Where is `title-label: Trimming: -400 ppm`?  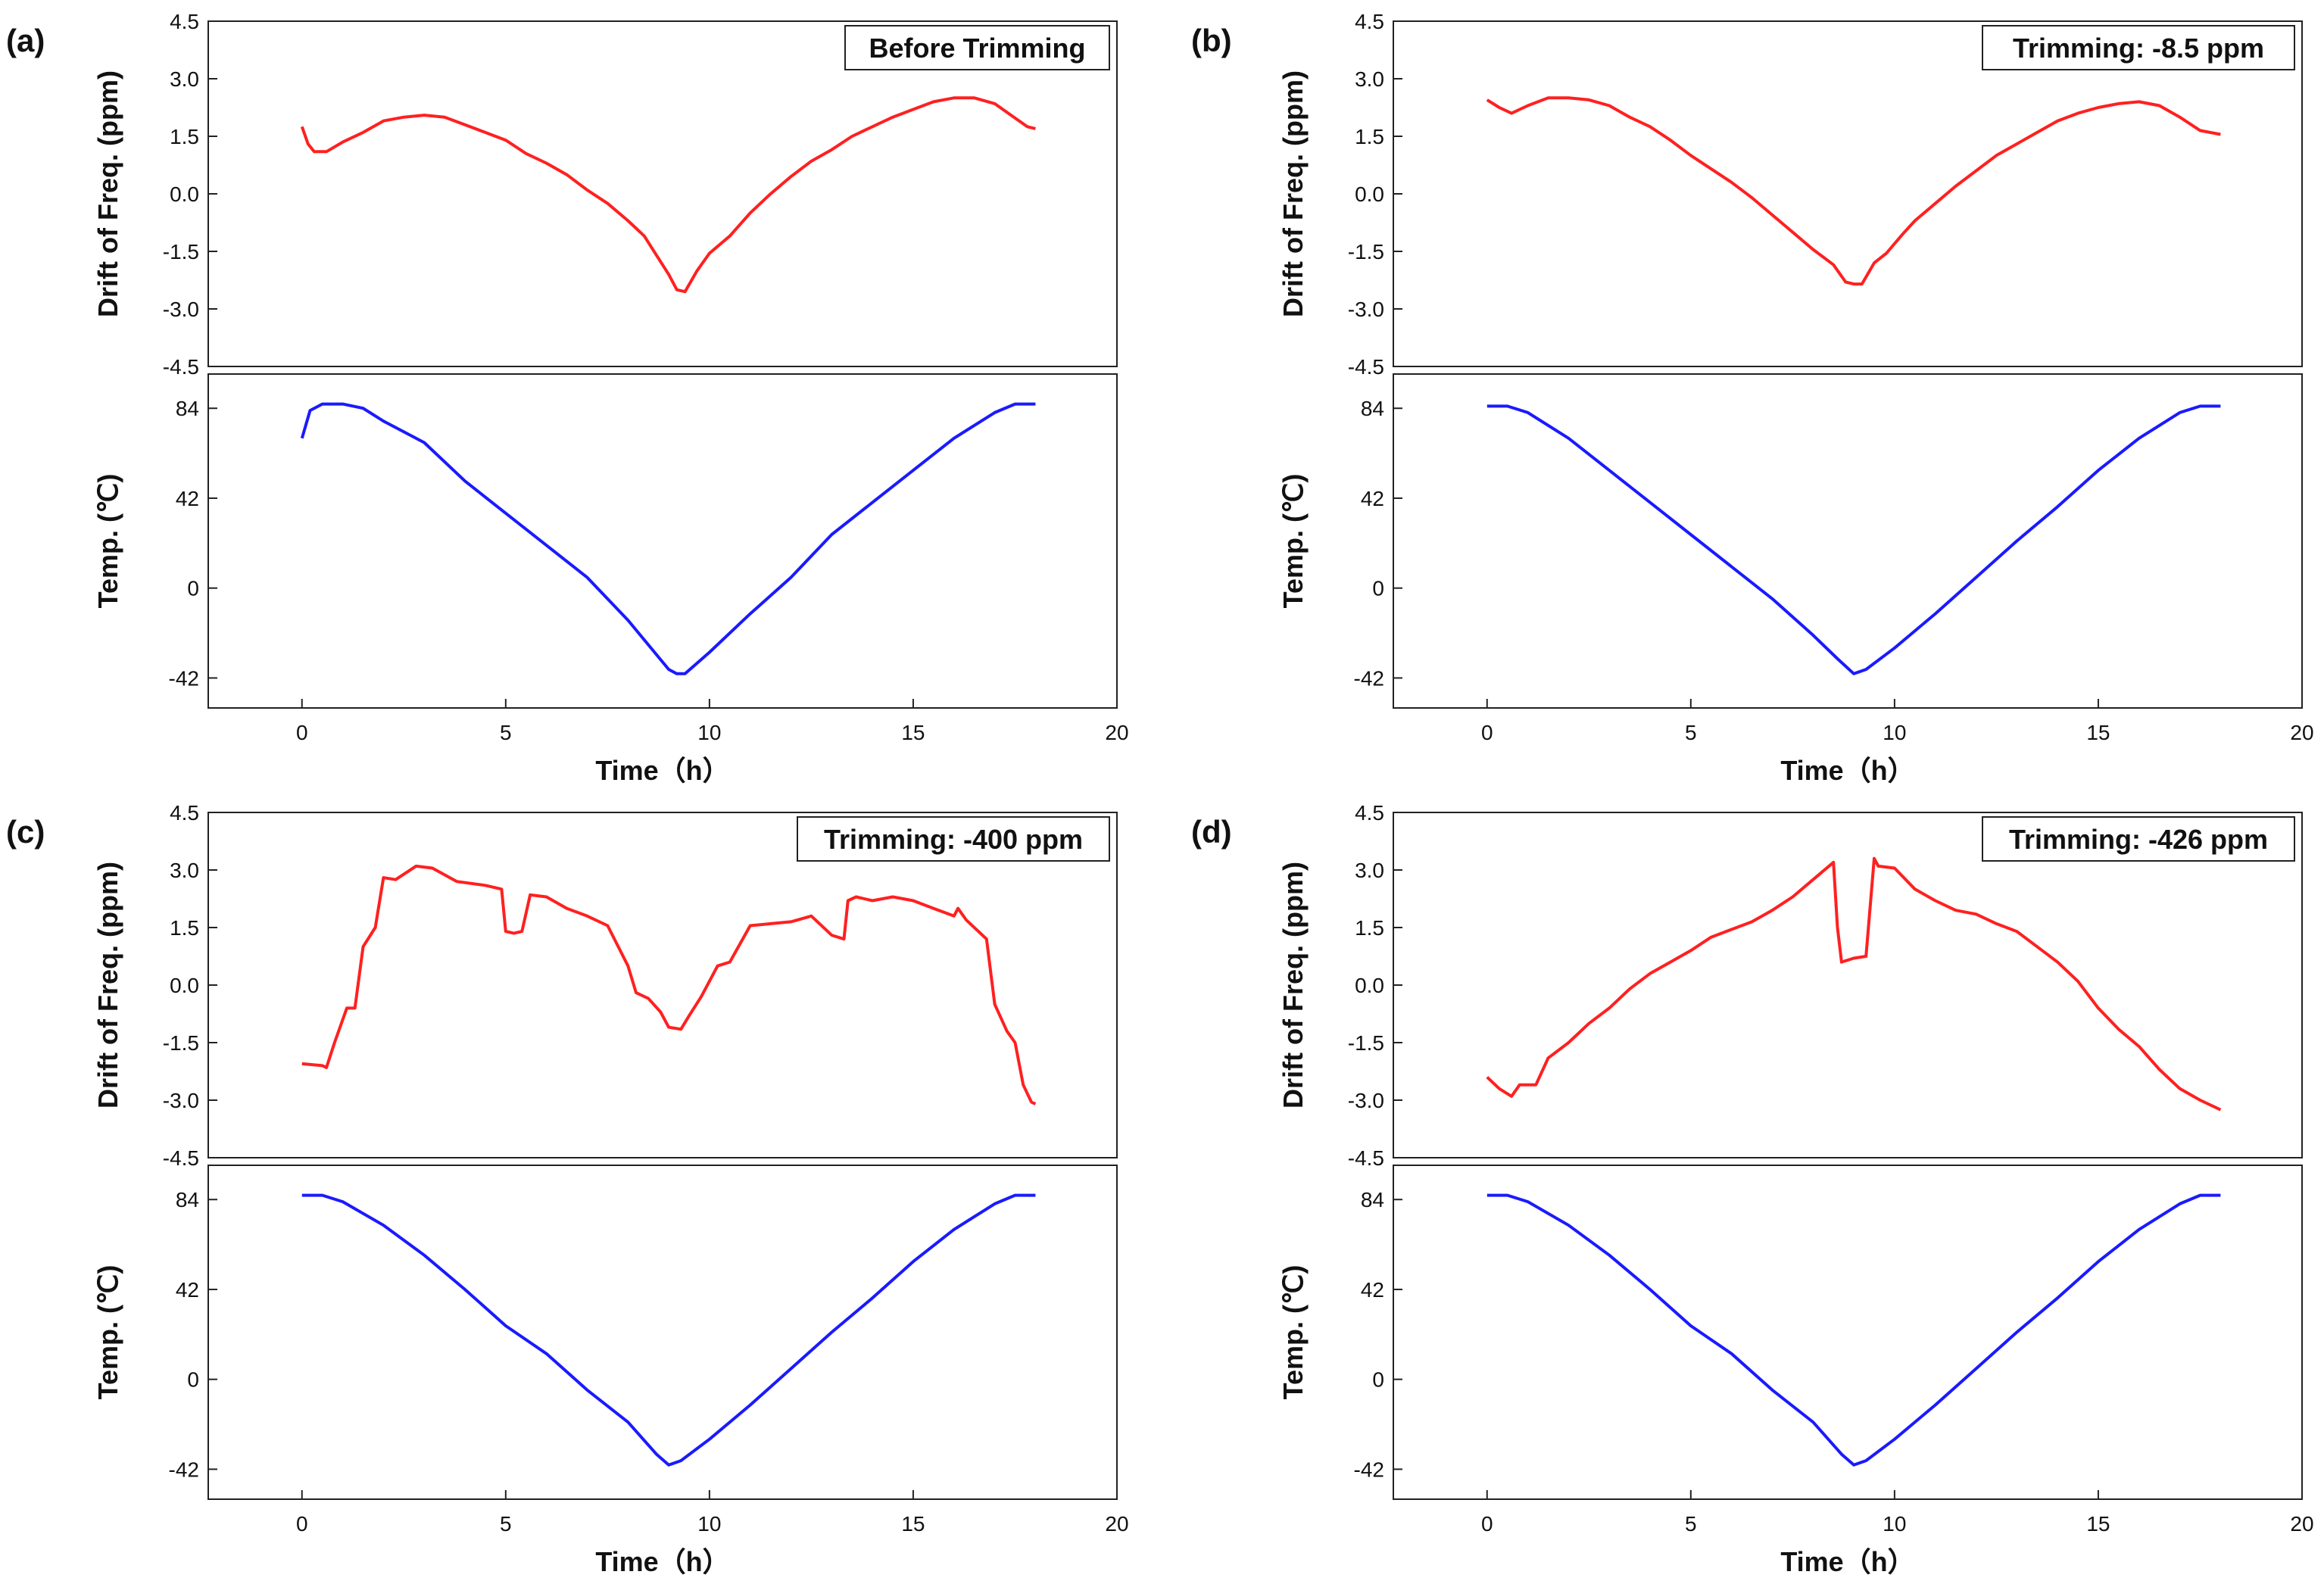 title-label: Trimming: -400 ppm is located at coordinates (953, 840).